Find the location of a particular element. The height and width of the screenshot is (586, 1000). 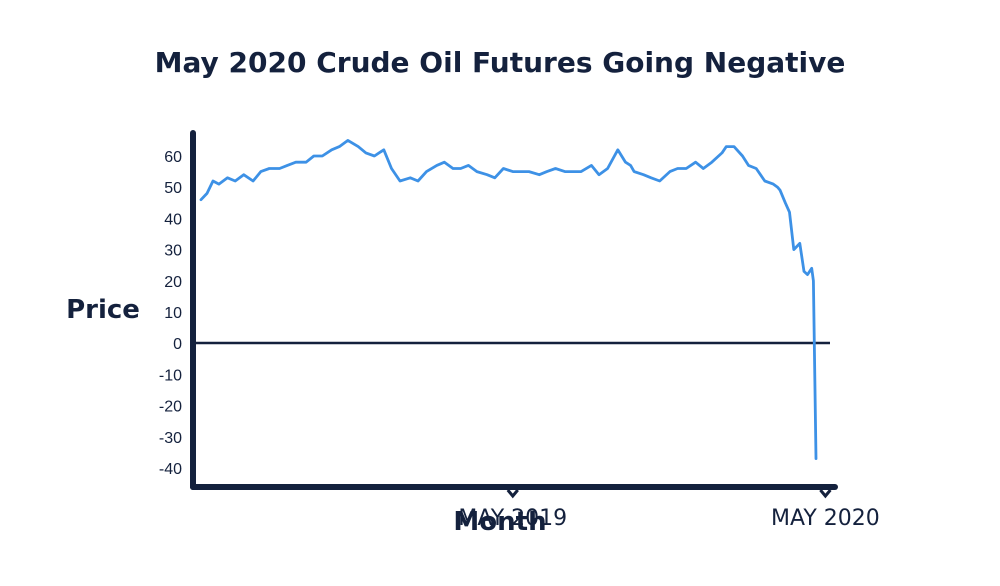

y-tick-label: -40 is located at coordinates (170, 469).